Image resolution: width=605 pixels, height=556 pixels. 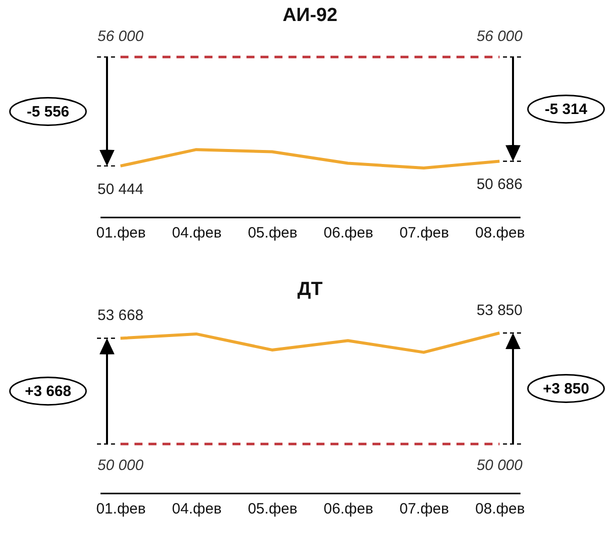 What do you see at coordinates (566, 389) in the screenshot?
I see `text: +3 850` at bounding box center [566, 389].